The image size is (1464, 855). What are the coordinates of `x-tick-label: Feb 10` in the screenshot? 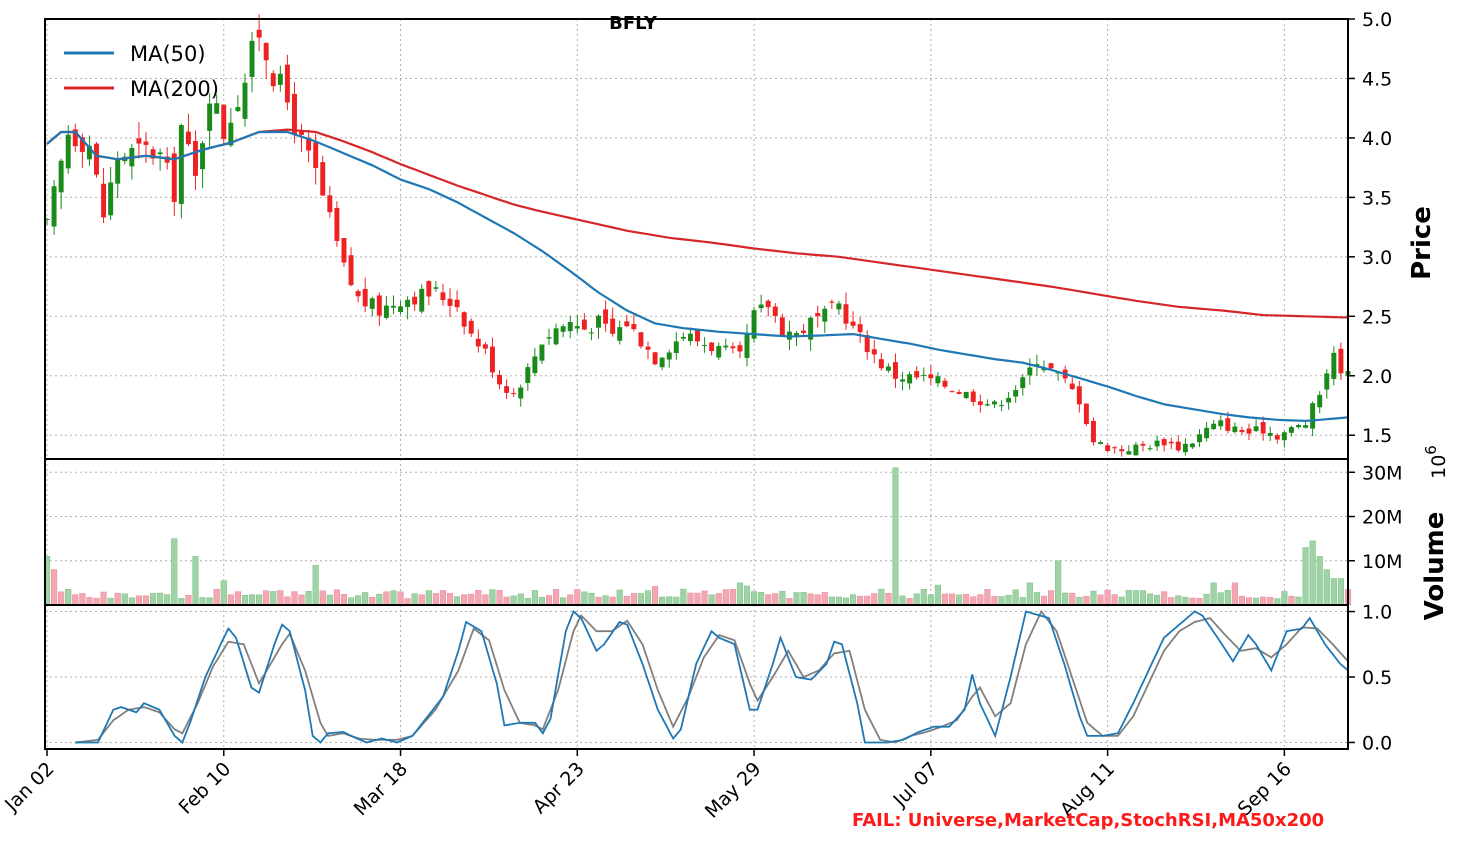 It's located at (205, 788).